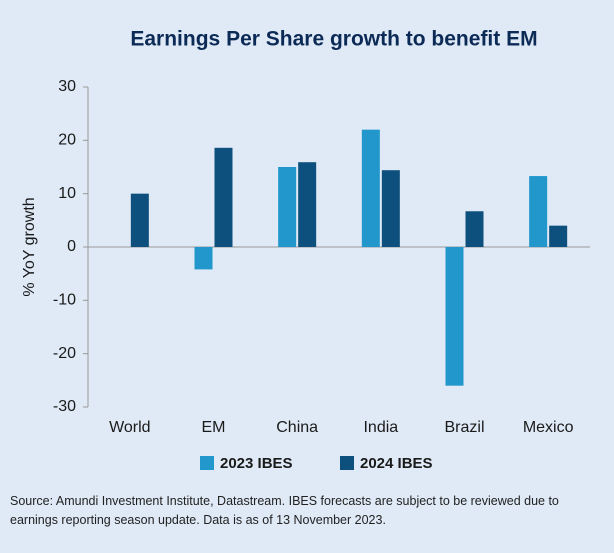 Image resolution: width=614 pixels, height=553 pixels. I want to click on chart-title: Earnings Per Share growth to benefit EM, so click(333, 39).